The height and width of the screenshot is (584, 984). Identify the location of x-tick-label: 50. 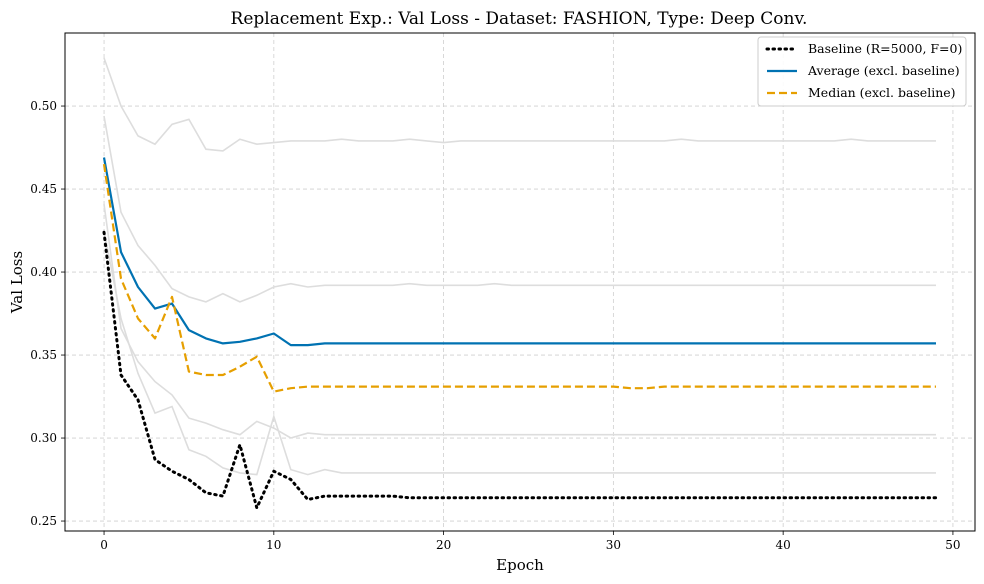
(952, 545).